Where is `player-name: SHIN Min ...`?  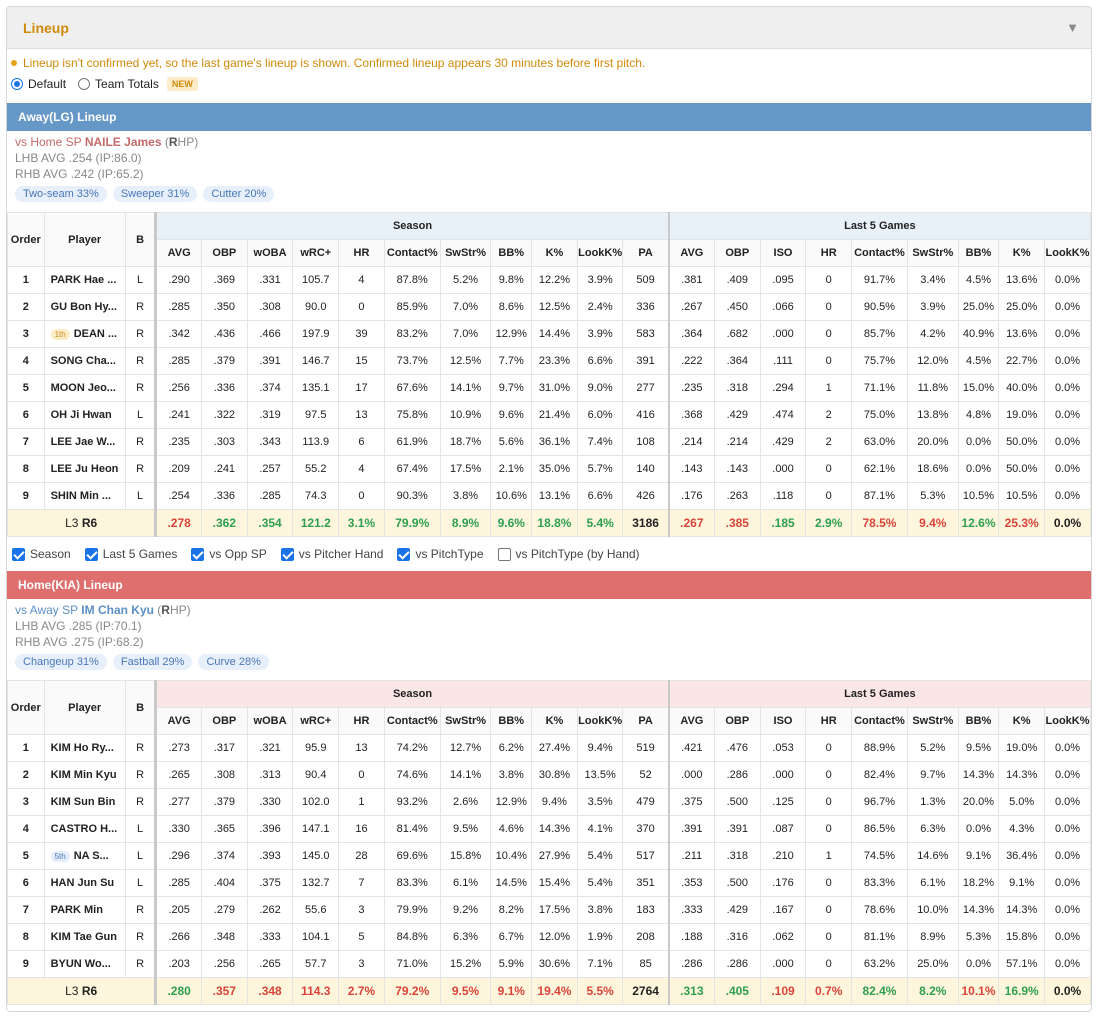 player-name: SHIN Min ... is located at coordinates (81, 496).